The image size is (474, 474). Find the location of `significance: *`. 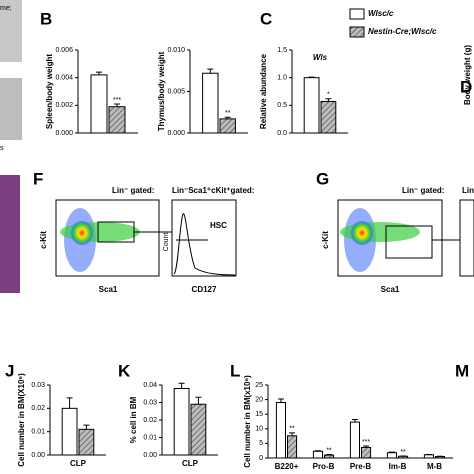

significance: * is located at coordinates (328, 95).